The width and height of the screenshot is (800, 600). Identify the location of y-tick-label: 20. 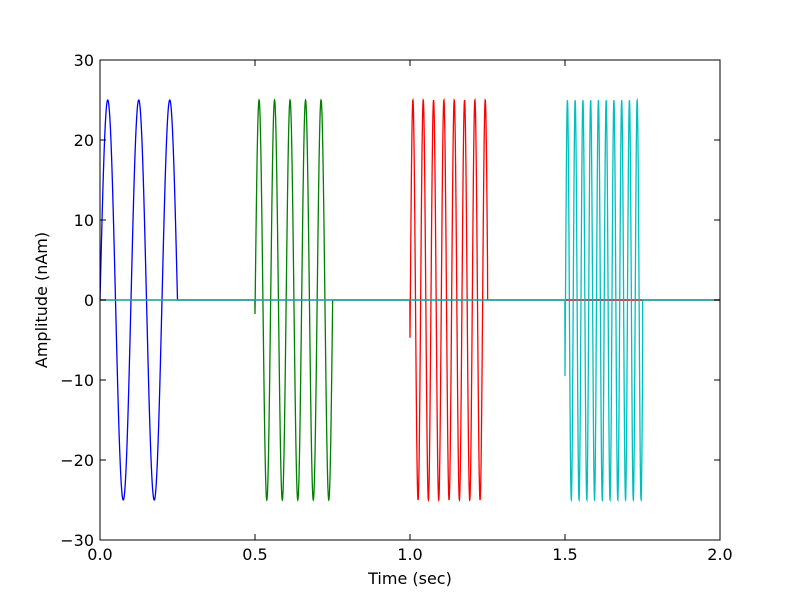
(84, 140).